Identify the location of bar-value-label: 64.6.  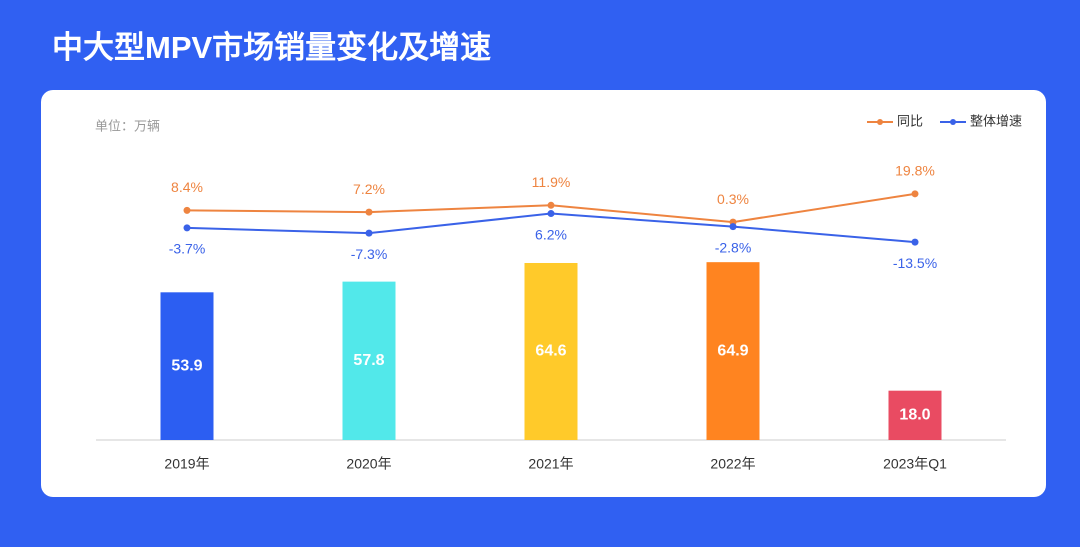
(550, 351).